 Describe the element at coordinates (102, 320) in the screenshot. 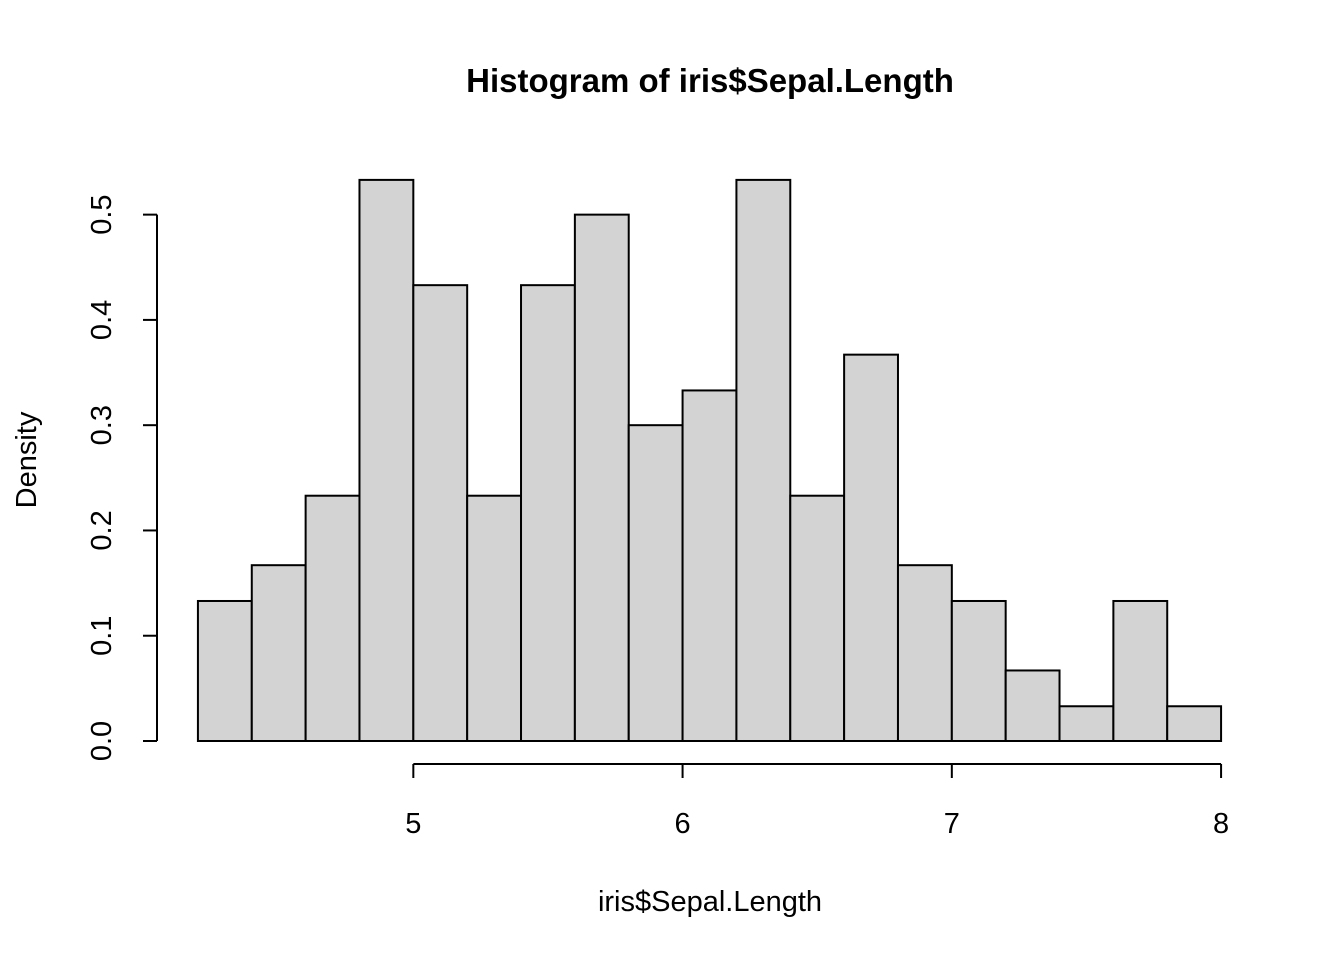

I see `y-tick-label: 0.4` at that location.